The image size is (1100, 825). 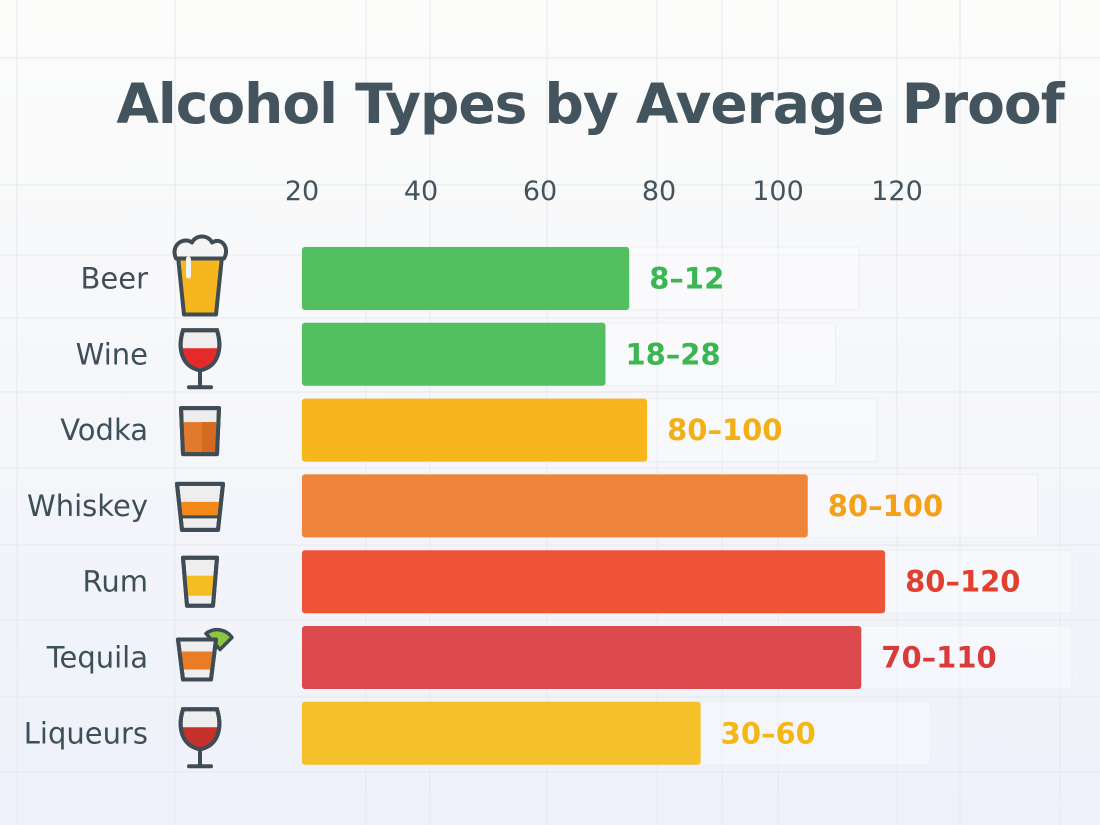 I want to click on chart-title: Alcohol Types by Average Proof, so click(x=590, y=104).